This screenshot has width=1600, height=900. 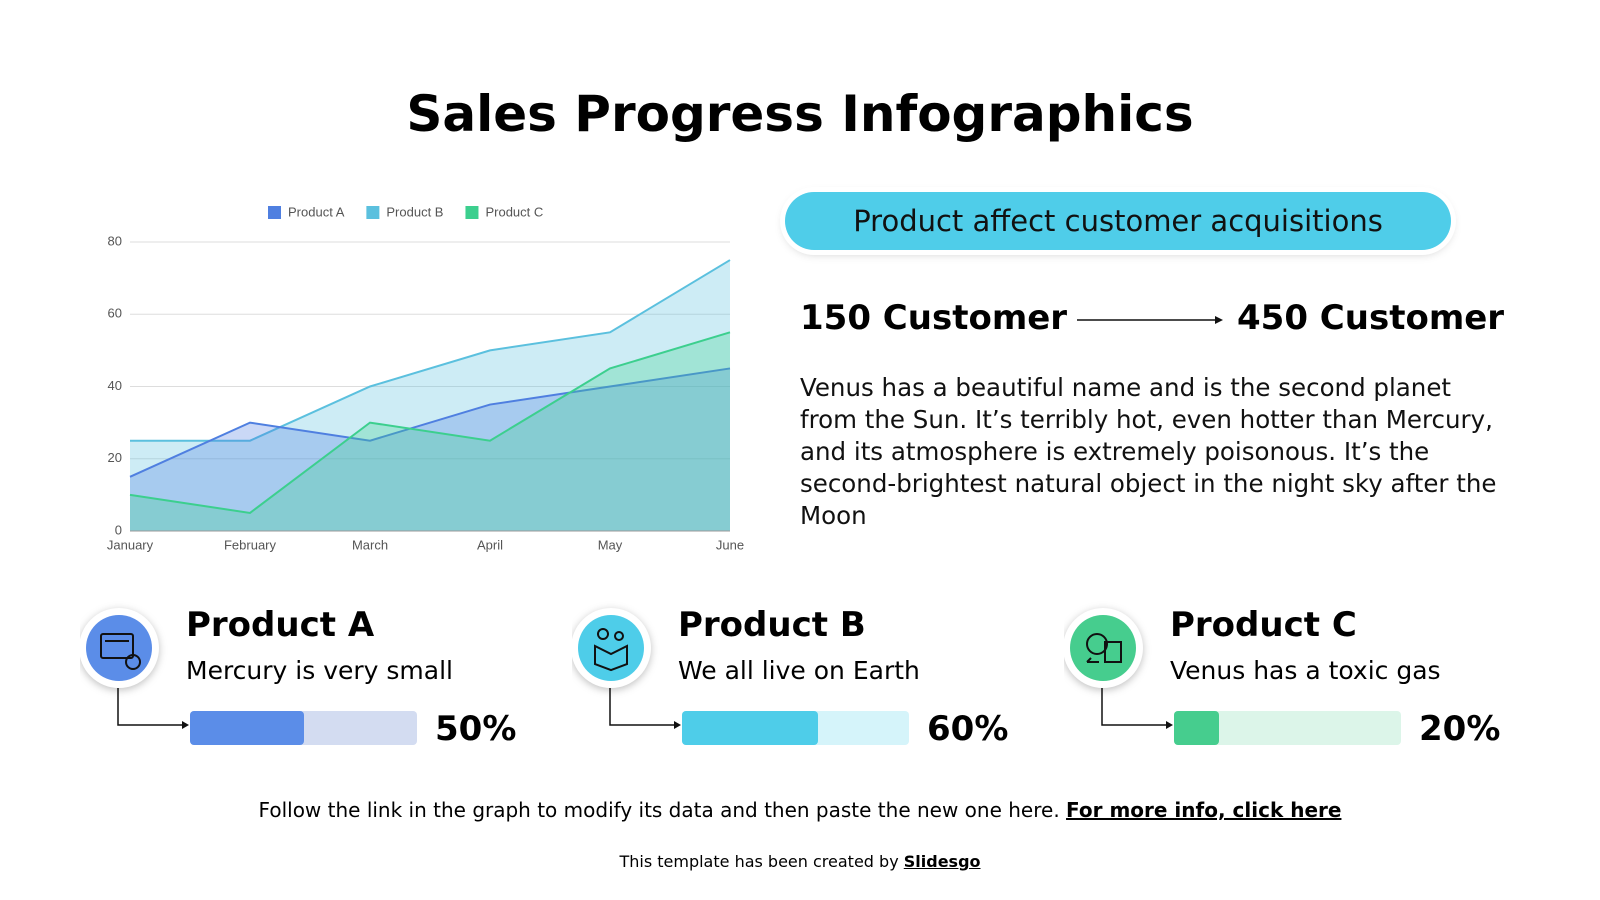 I want to click on customers-to: 450 Customer, so click(x=1371, y=318).